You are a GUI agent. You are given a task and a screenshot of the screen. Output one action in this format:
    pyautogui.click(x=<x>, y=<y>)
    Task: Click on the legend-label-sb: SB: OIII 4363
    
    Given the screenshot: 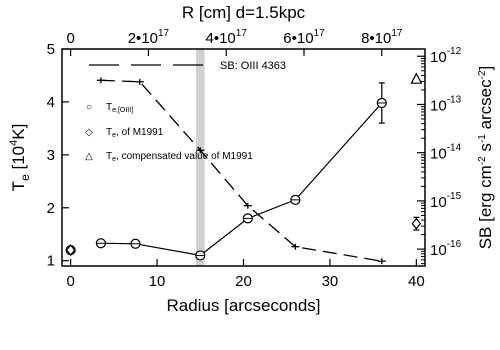 What is the action you would take?
    pyautogui.click(x=253, y=66)
    